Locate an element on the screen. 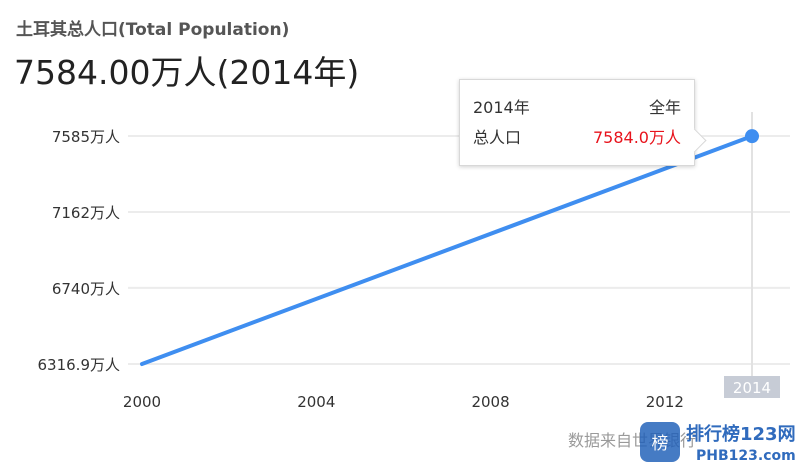 The image size is (808, 469). watermark-subtext: PHB123.com is located at coordinates (746, 456).